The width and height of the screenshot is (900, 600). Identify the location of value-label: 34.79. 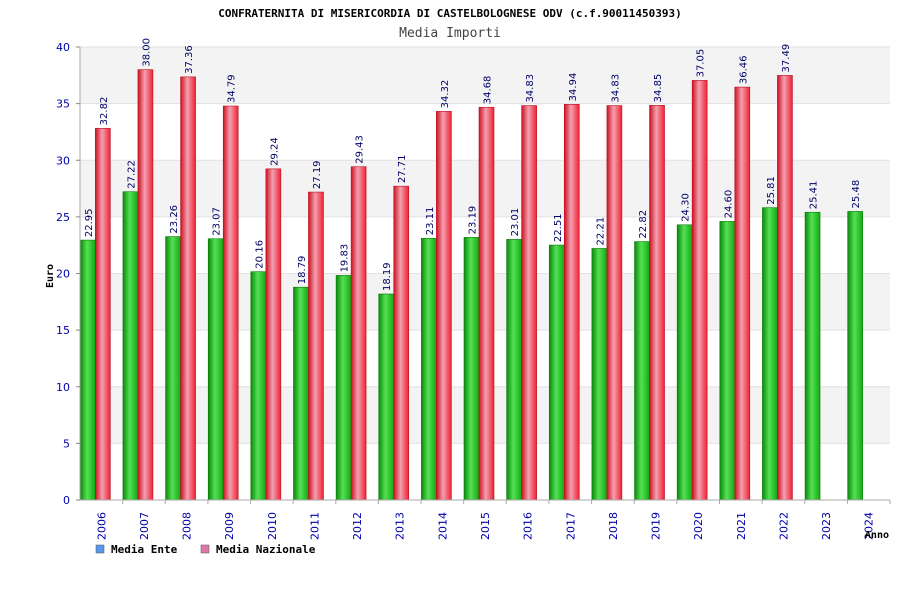
(232, 88).